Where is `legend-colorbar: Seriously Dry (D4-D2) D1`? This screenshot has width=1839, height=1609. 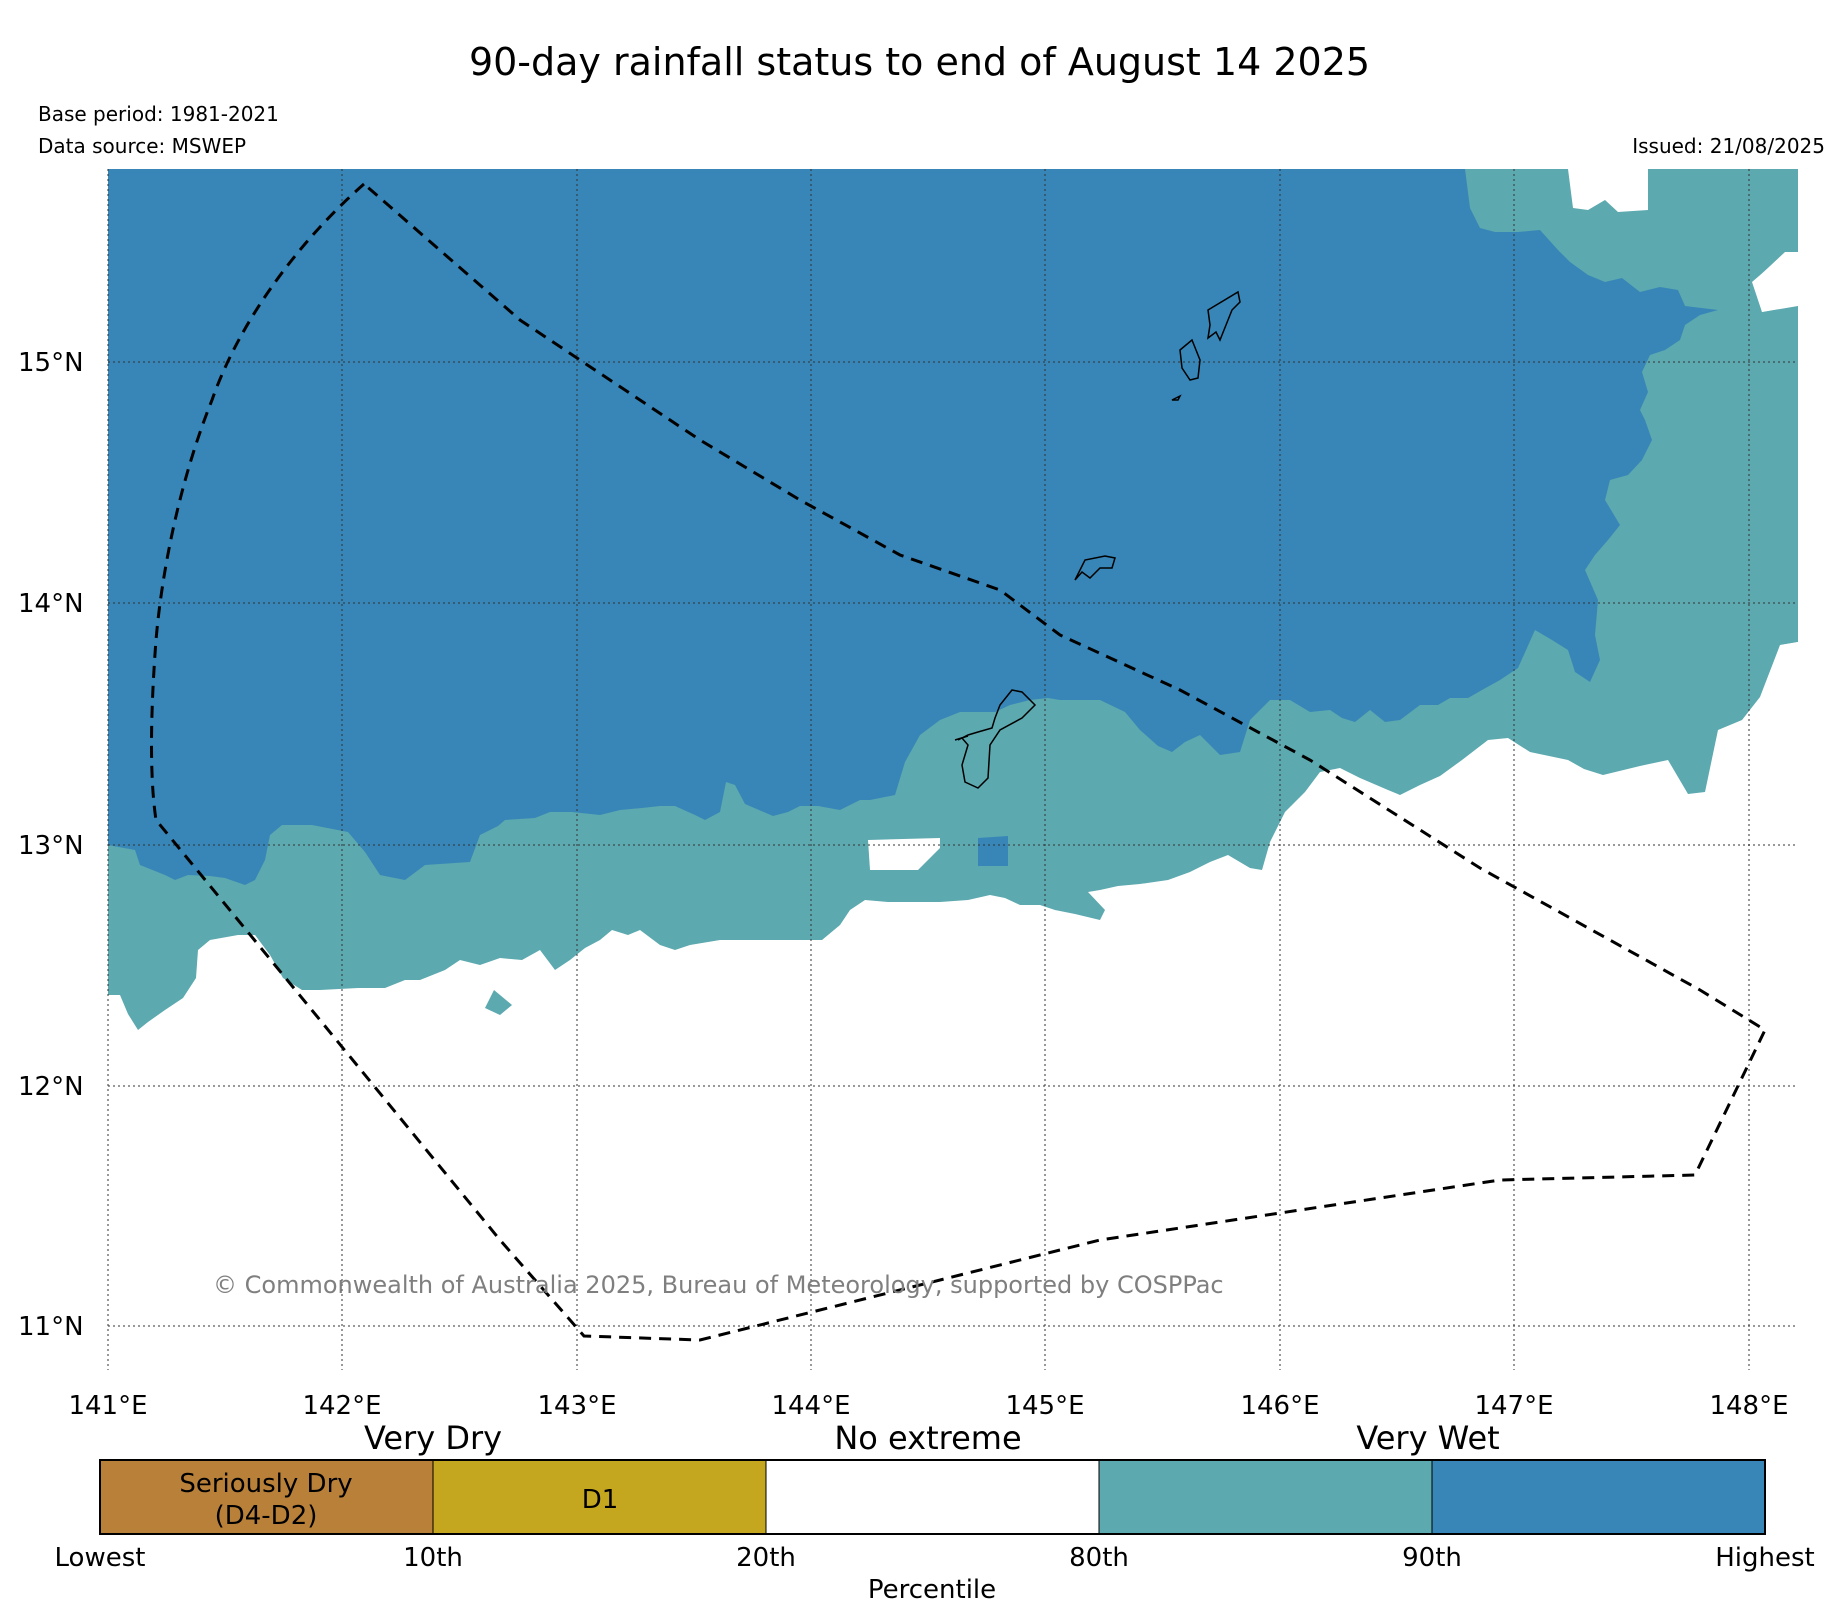
legend-colorbar: Seriously Dry (D4-D2) D1 is located at coordinates (932, 1497).